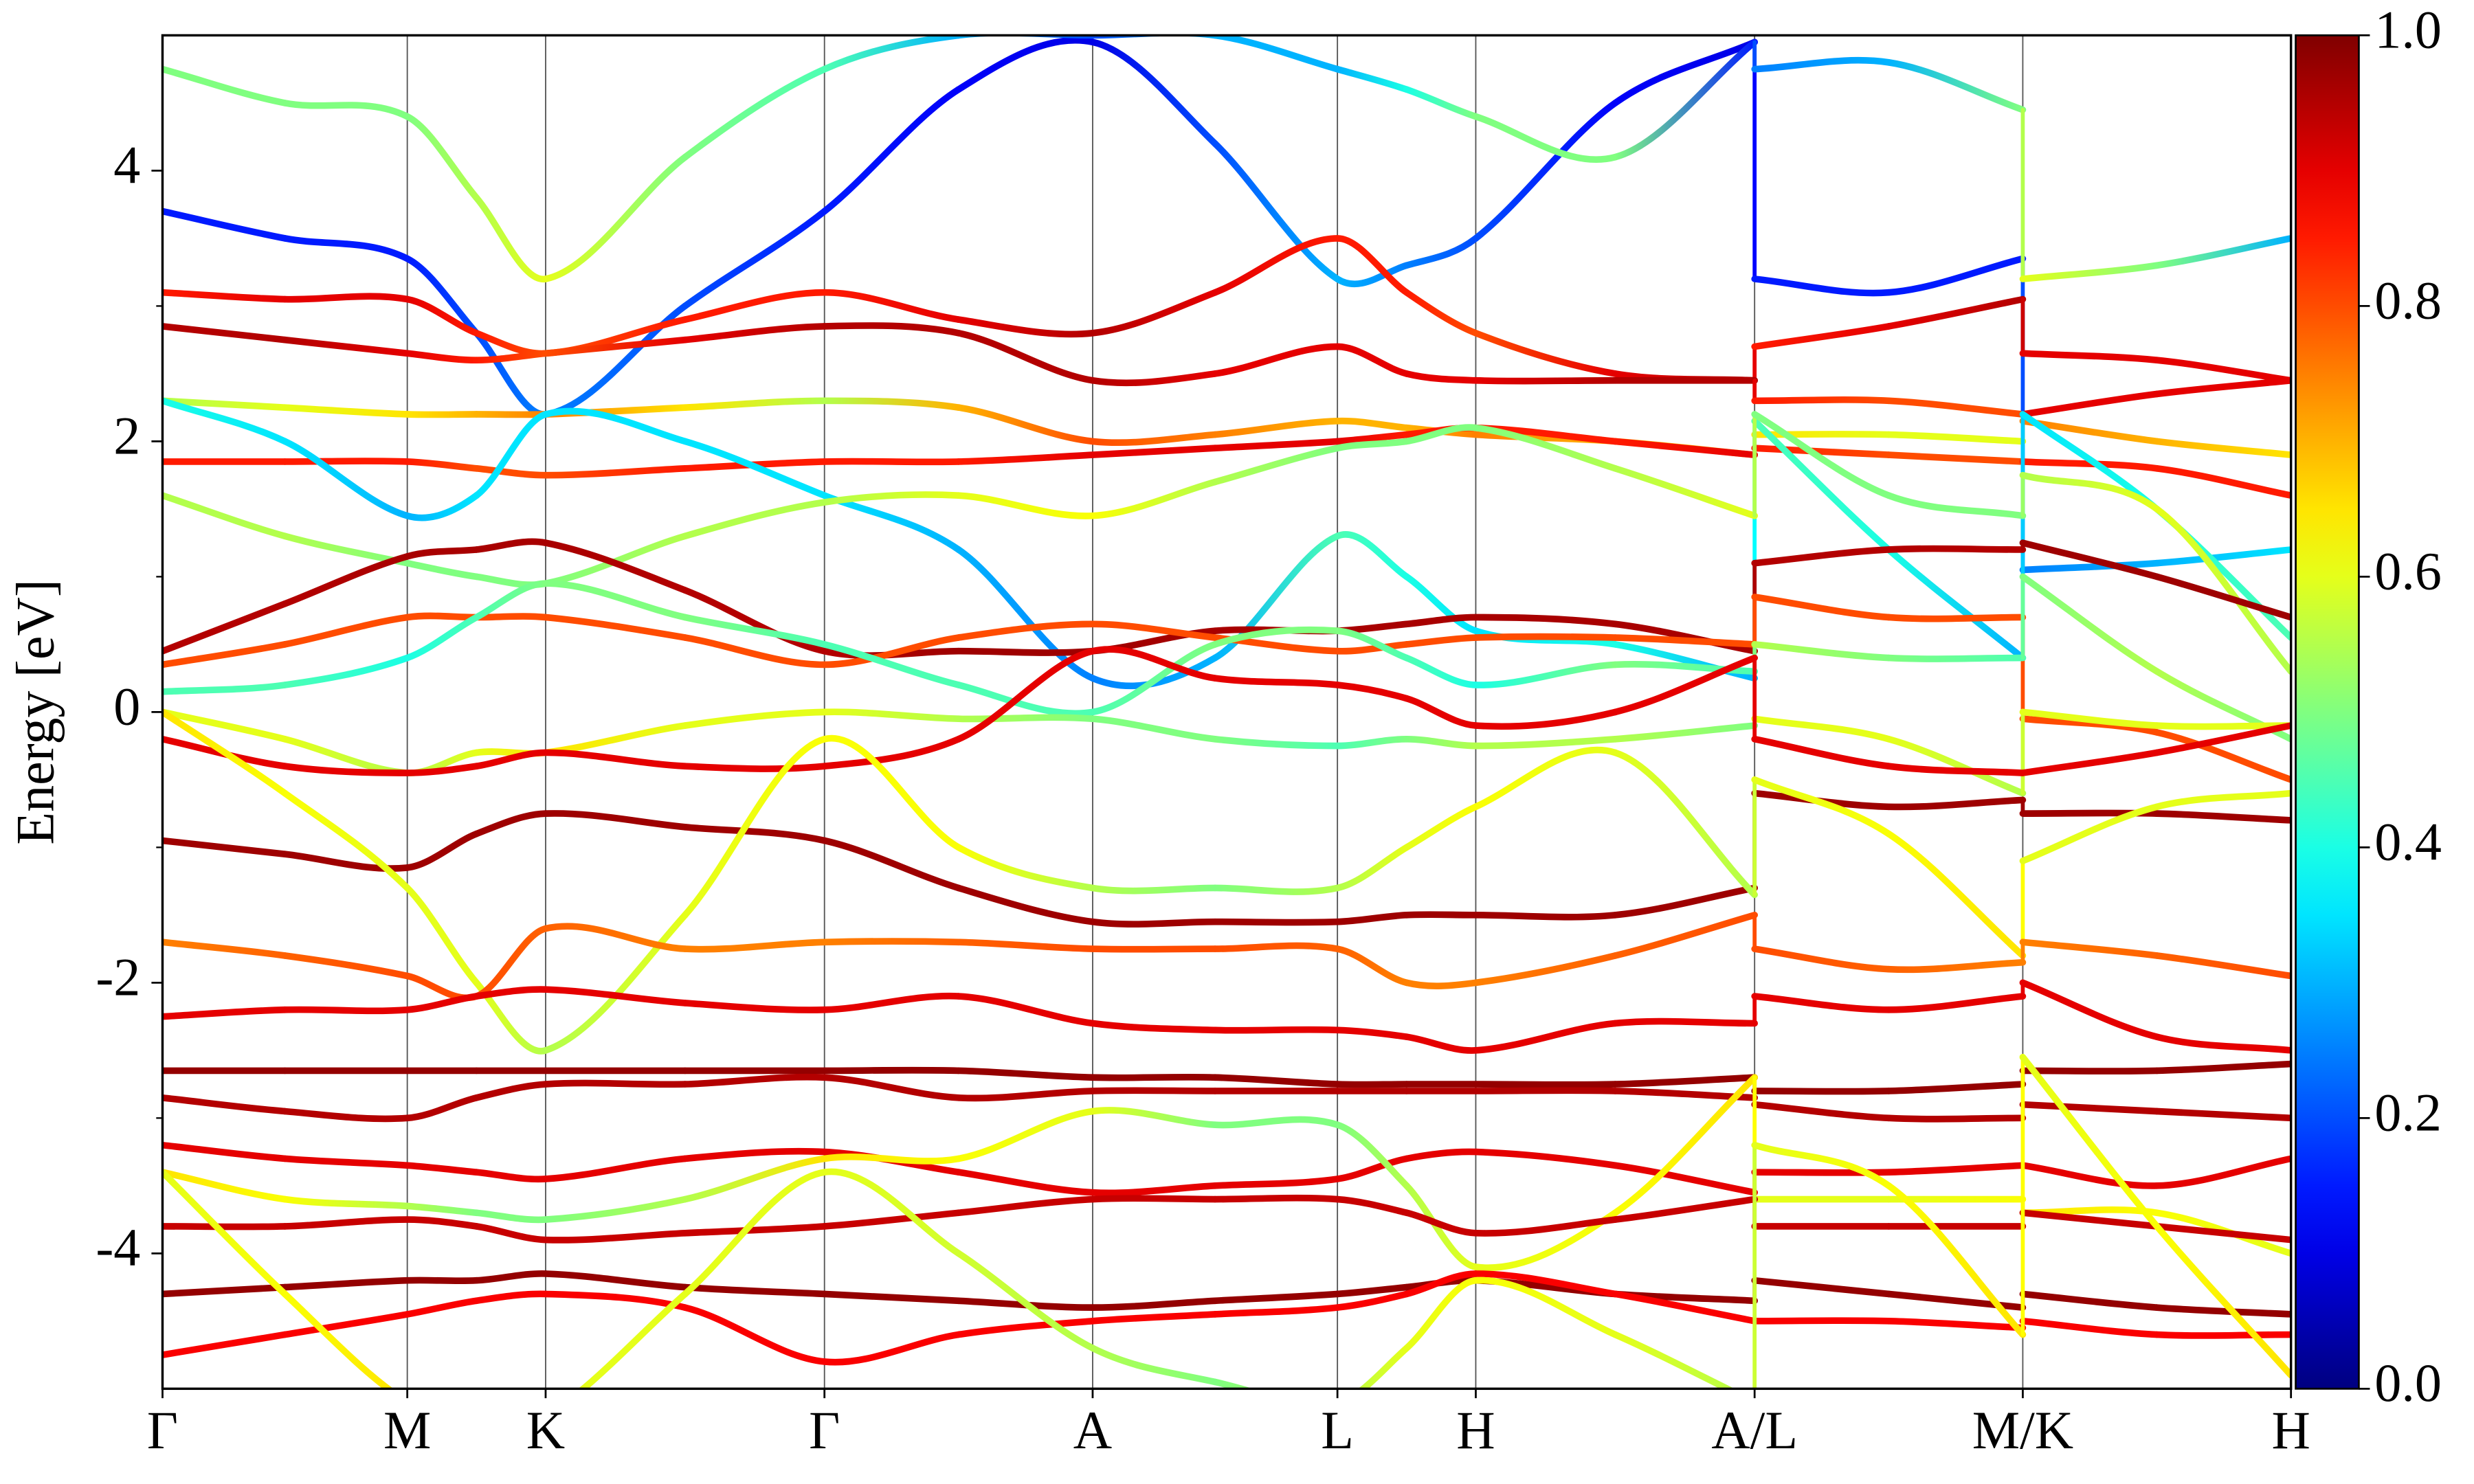 The width and height of the screenshot is (2474, 1484). Describe the element at coordinates (126, 164) in the screenshot. I see `y-tick-label: 4` at that location.